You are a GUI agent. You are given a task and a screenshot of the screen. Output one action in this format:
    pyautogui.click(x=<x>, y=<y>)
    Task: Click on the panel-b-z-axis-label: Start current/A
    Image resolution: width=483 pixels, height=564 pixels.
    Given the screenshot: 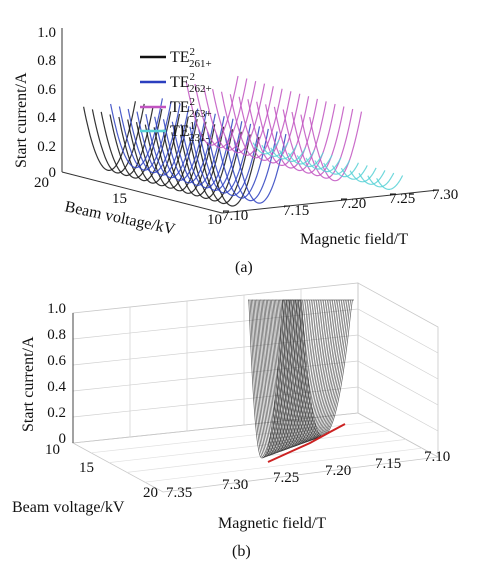 What is the action you would take?
    pyautogui.click(x=28, y=384)
    